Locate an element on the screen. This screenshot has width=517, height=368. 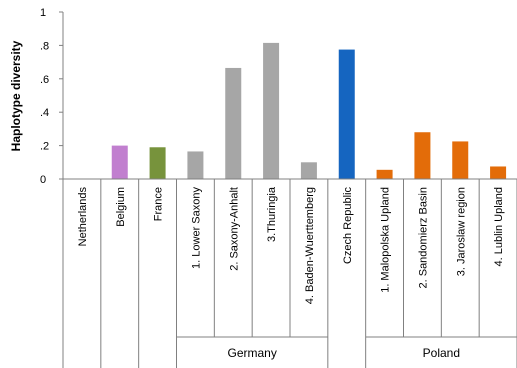
category-label: France is located at coordinates (159, 204).